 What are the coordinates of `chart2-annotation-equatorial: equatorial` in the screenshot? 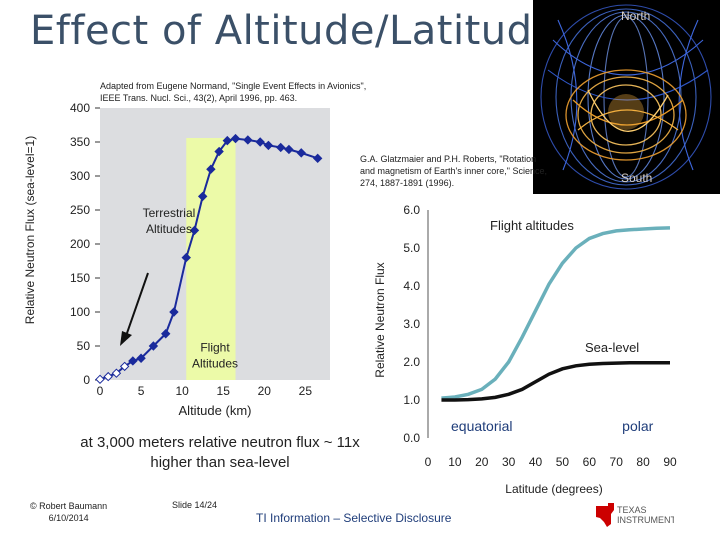 It's located at (482, 426).